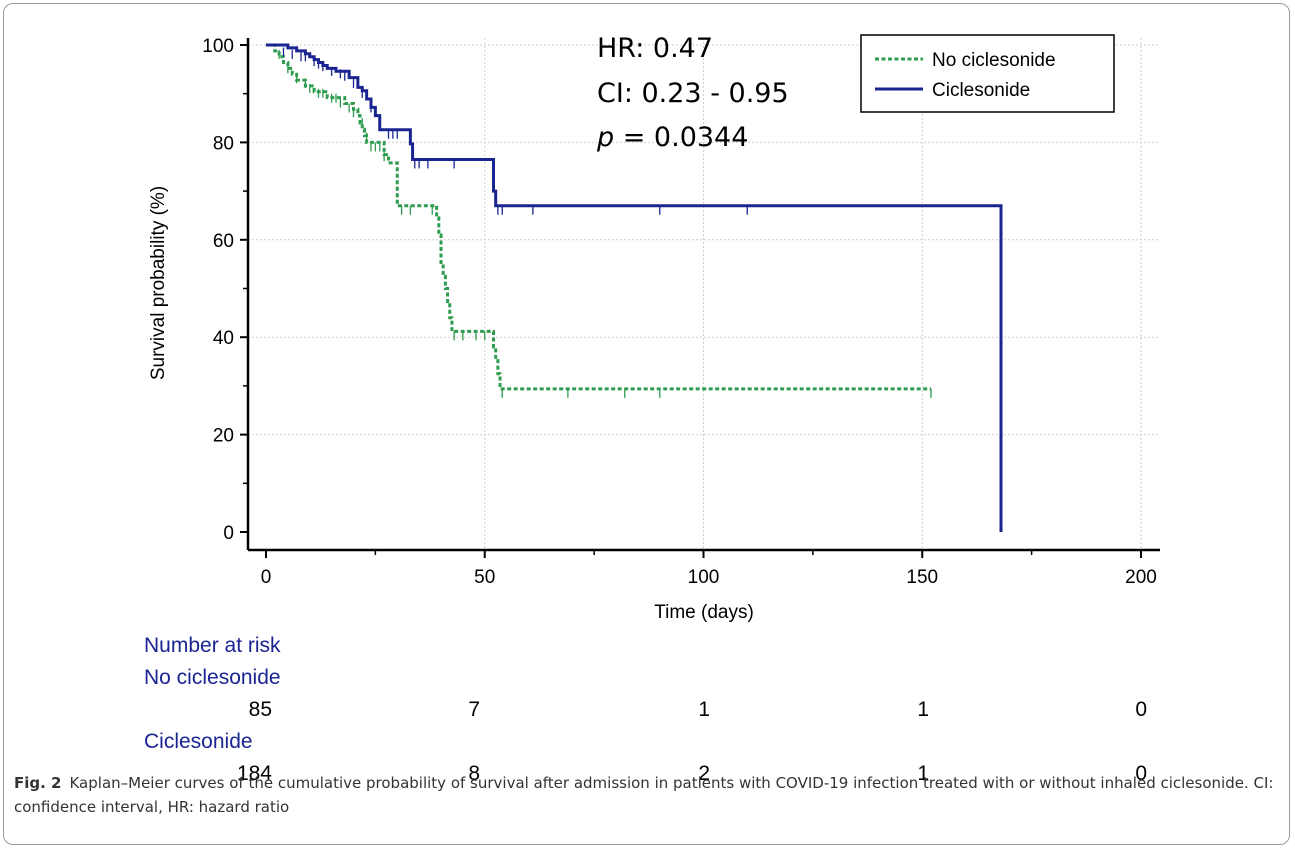 The image size is (1295, 850). What do you see at coordinates (681, 137) in the screenshot?
I see `p-value-number: = 0.0344` at bounding box center [681, 137].